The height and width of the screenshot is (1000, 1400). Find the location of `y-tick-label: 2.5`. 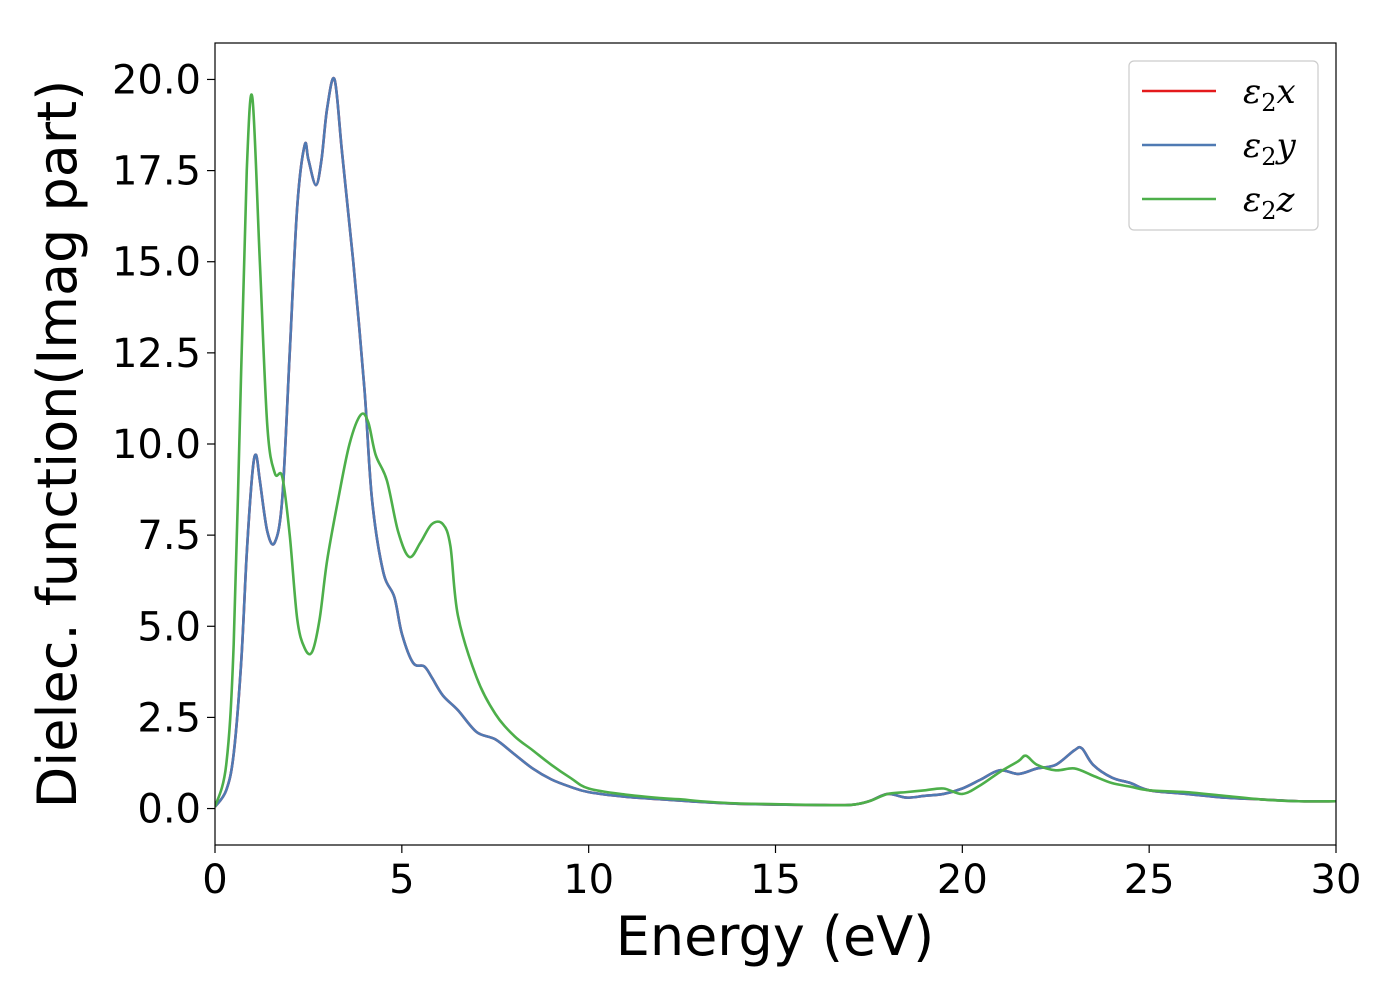

y-tick-label: 2.5 is located at coordinates (169, 718).